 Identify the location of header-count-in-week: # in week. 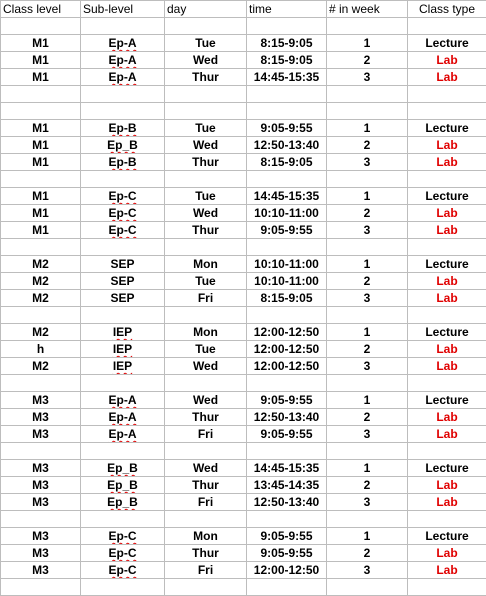
(367, 9).